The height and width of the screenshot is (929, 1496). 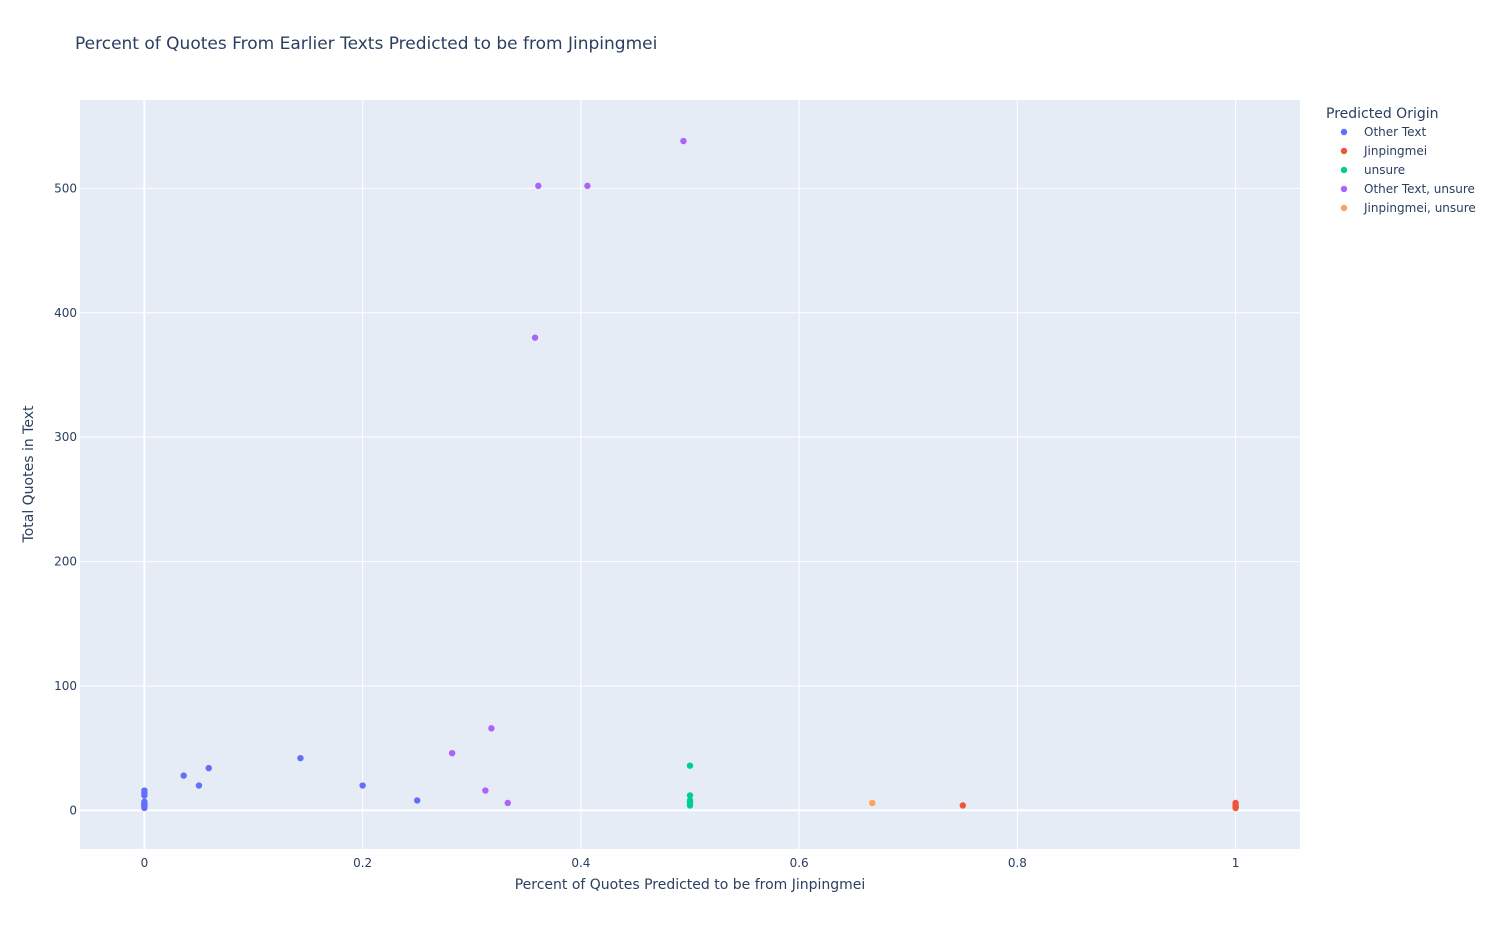 What do you see at coordinates (73, 810) in the screenshot?
I see `y-tick-label: 0` at bounding box center [73, 810].